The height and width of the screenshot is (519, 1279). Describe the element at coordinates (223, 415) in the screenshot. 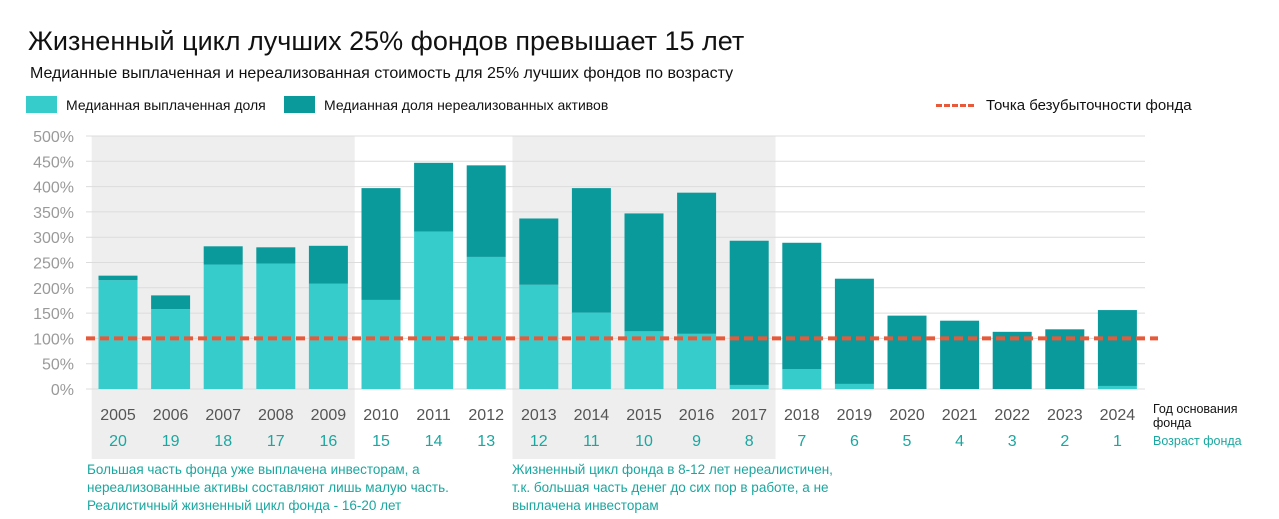

I see `x-tick-year: 2007` at that location.